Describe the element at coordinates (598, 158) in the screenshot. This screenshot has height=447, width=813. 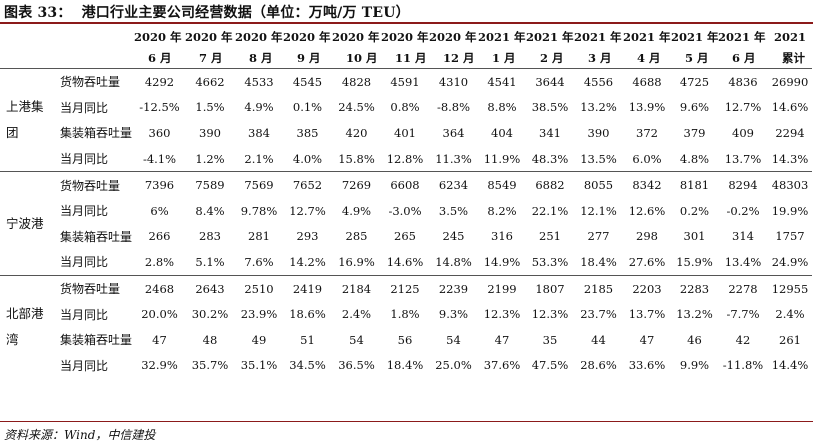
I see `value-cell: 13.5%` at that location.